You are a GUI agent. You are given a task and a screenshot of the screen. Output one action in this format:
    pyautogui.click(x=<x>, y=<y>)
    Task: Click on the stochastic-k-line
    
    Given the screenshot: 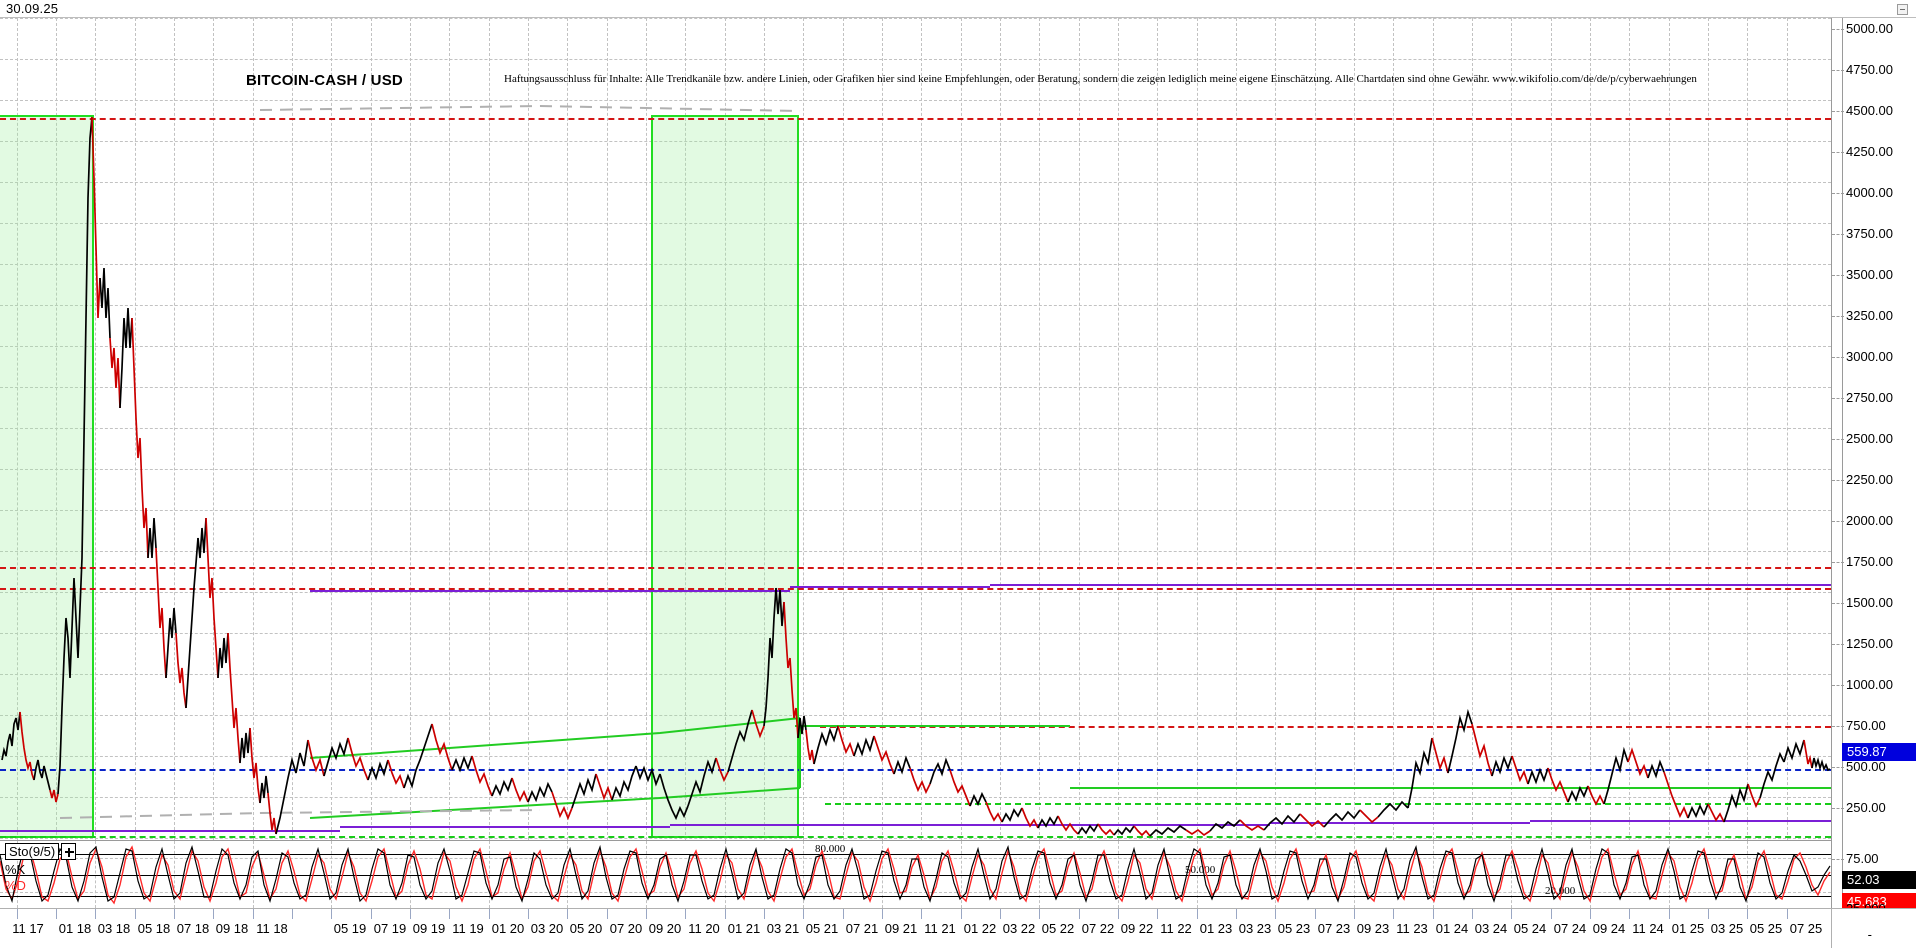 What is the action you would take?
    pyautogui.click(x=915, y=874)
    